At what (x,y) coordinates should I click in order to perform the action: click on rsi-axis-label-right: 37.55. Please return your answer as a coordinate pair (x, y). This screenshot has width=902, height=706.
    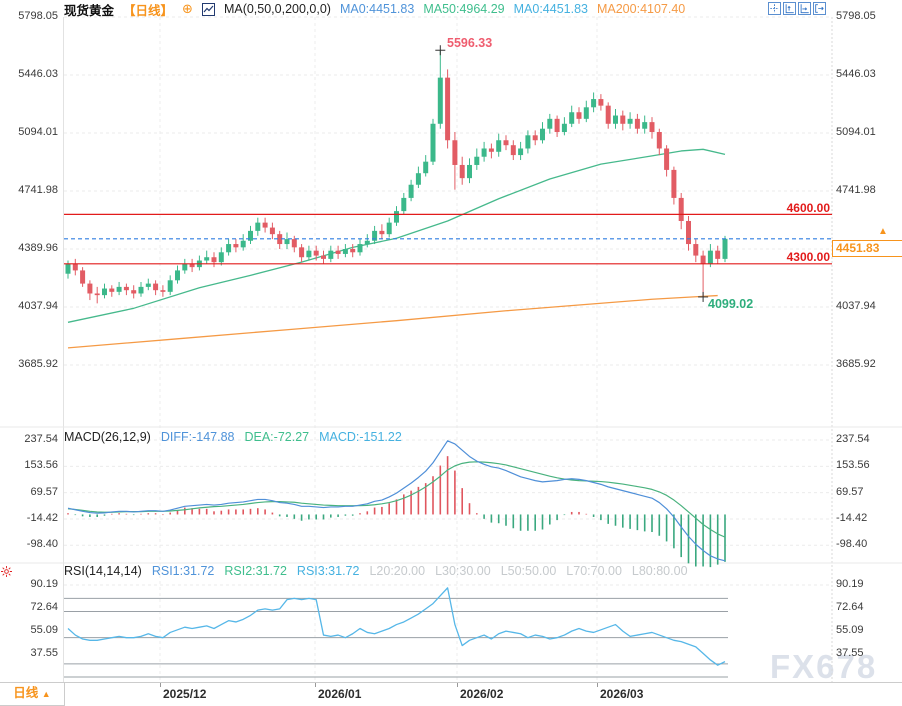
    Looking at the image, I should click on (850, 653).